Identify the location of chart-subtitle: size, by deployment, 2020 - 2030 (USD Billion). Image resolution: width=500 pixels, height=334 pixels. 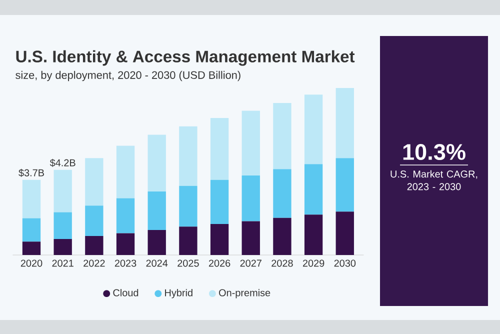
(128, 76).